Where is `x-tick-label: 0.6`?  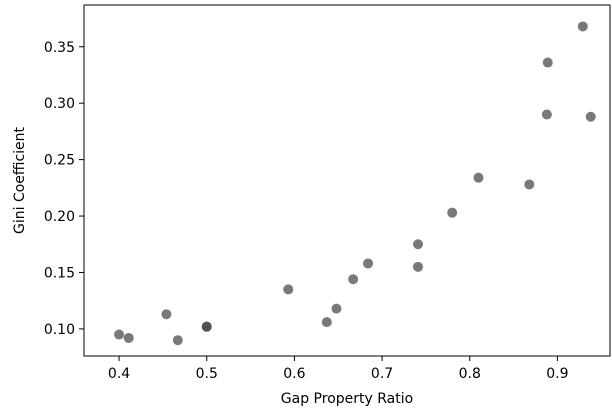
x-tick-label: 0.6 is located at coordinates (294, 374).